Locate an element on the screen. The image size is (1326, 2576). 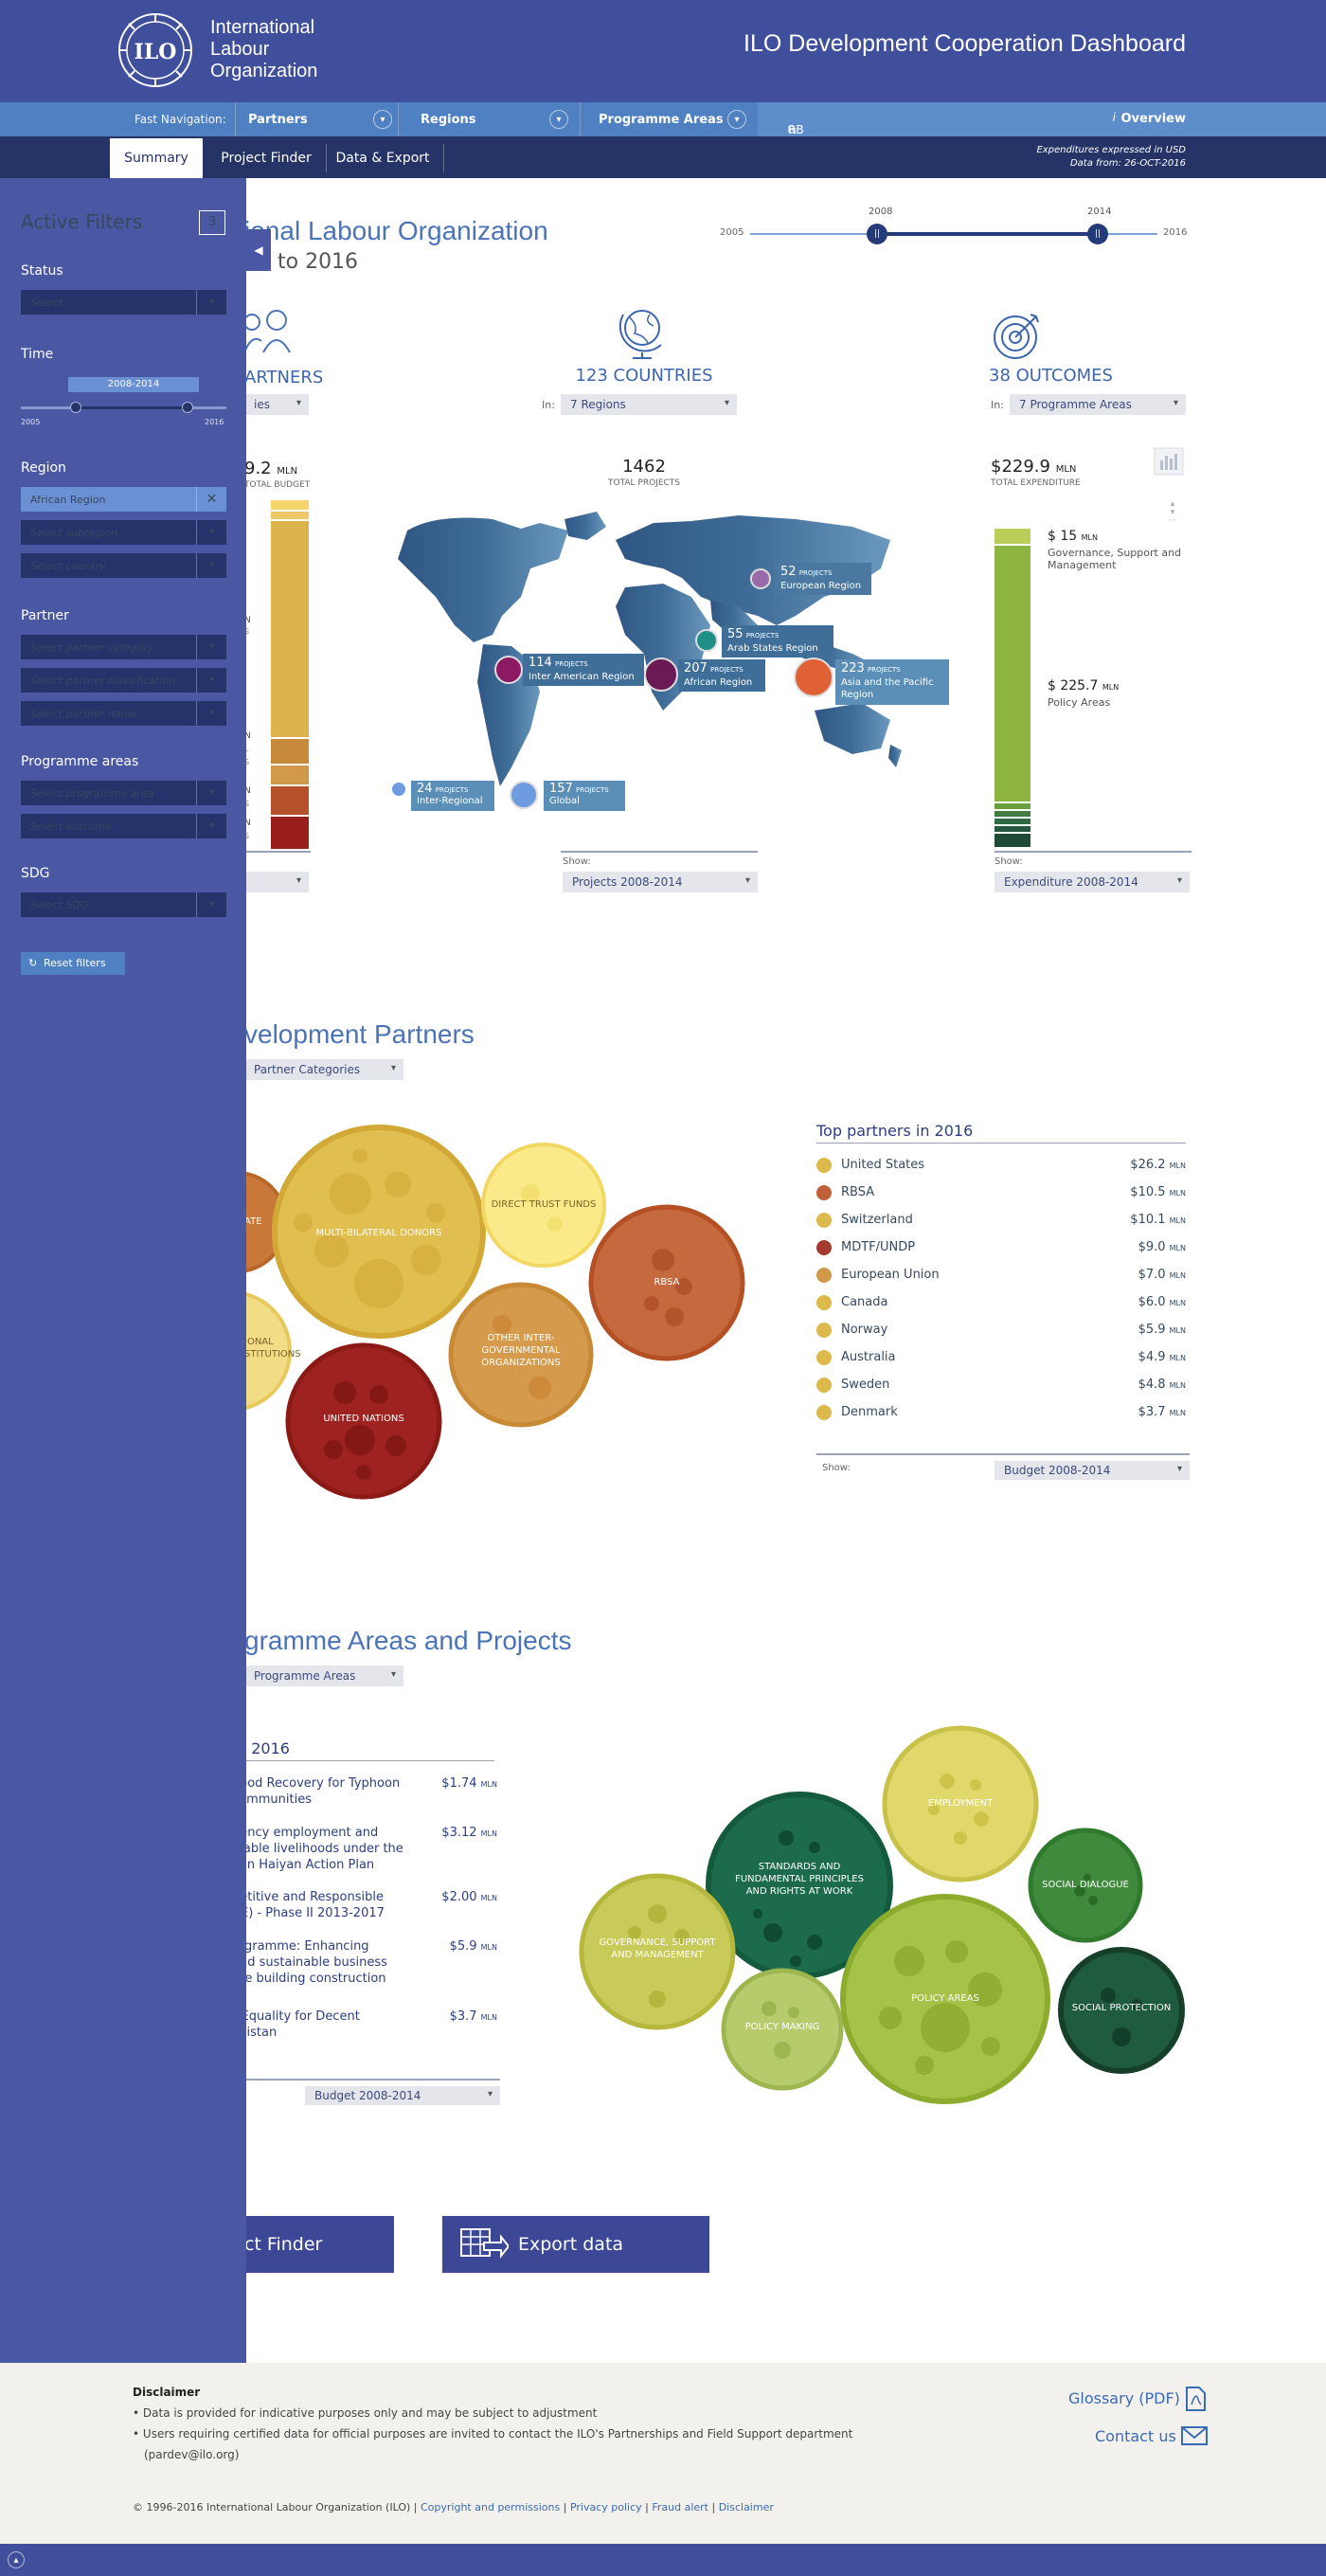
info-icon: i is located at coordinates (1114, 117).